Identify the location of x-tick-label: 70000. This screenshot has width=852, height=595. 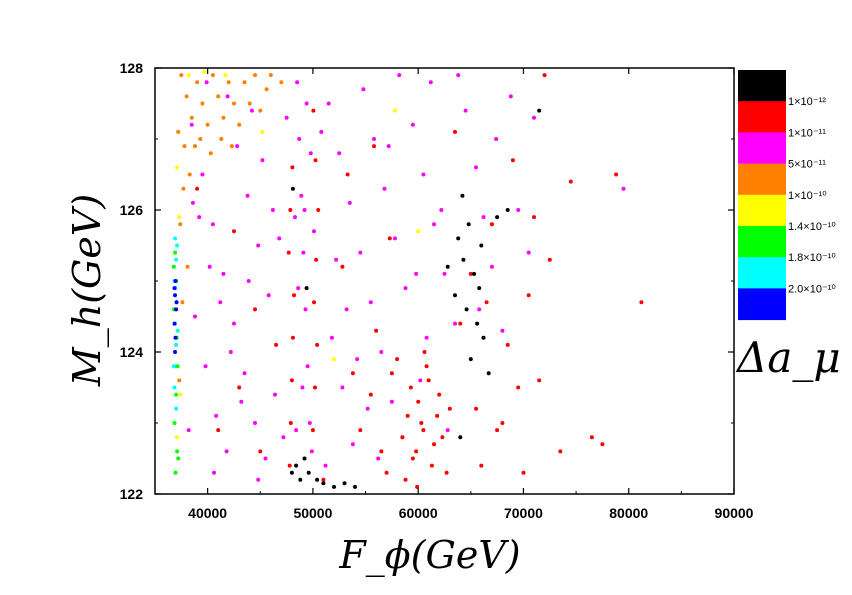
(523, 513).